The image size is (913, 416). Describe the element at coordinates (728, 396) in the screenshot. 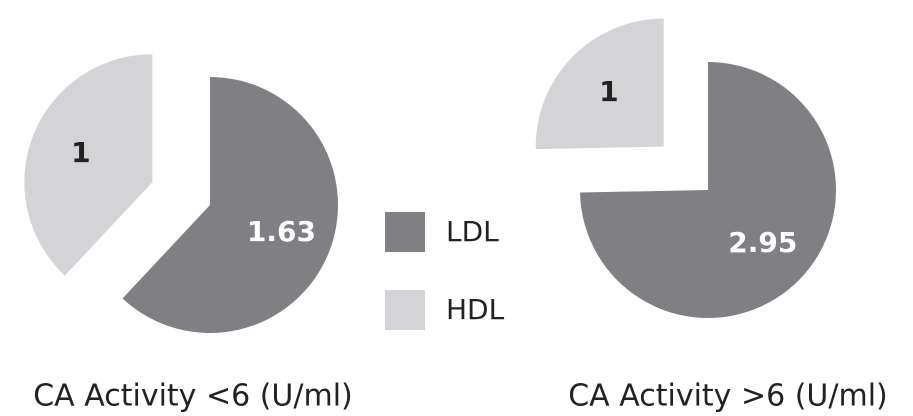

I see `chart-title: CA Activity >6 (U/ml)` at that location.